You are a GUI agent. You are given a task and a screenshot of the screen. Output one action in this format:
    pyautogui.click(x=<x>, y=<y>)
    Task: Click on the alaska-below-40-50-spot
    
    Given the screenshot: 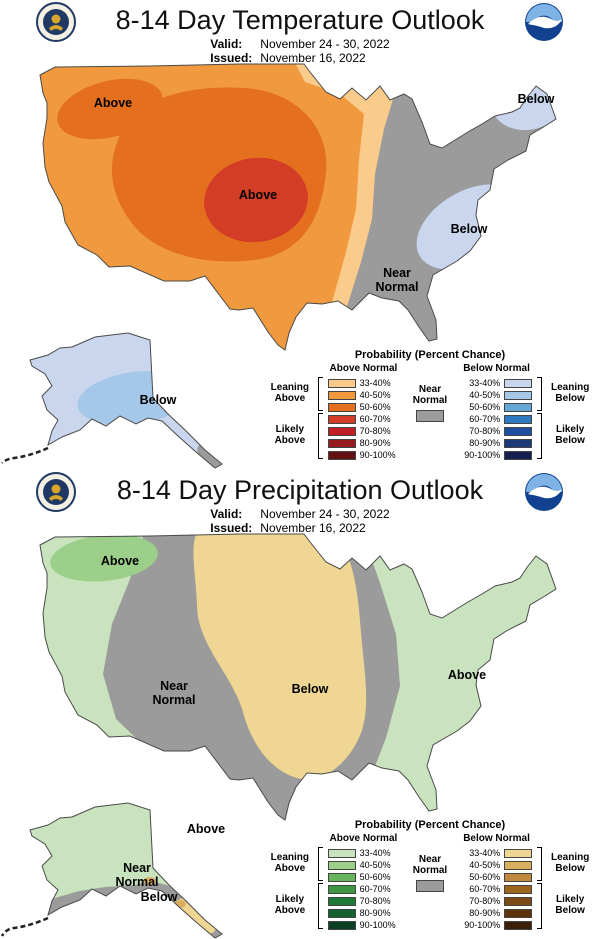 What is the action you would take?
    pyautogui.click(x=150, y=881)
    